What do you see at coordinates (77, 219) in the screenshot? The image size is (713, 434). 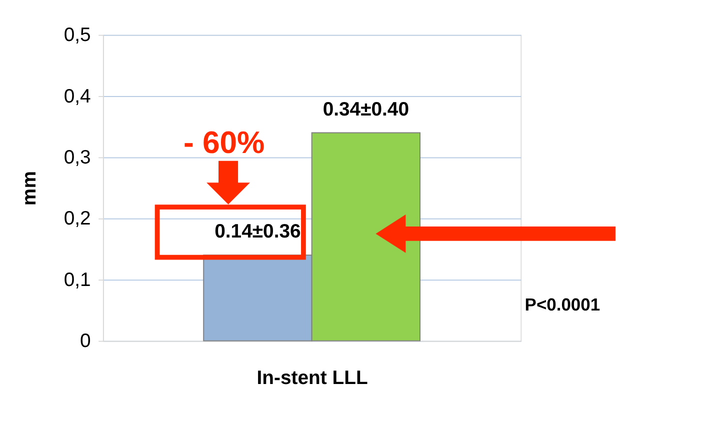 I see `y-tick-label: 0,2` at bounding box center [77, 219].